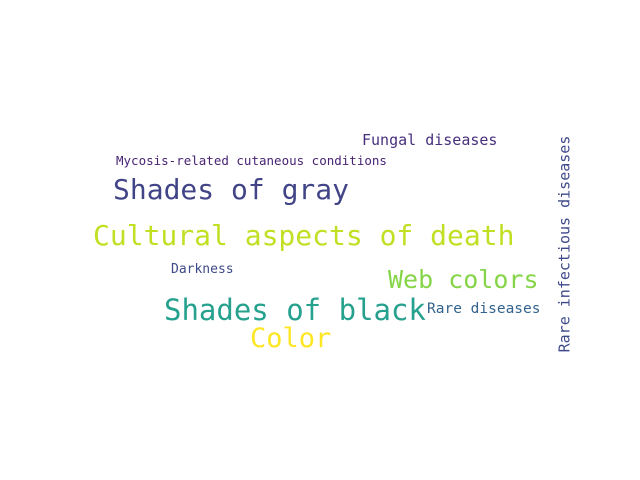  I want to click on word-rare-diseases: Rare diseases, so click(484, 309).